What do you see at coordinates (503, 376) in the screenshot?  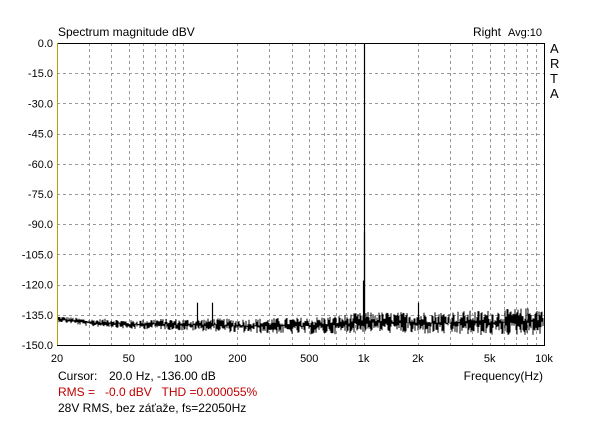 I see `x-axis-label: Frequency(Hz)` at bounding box center [503, 376].